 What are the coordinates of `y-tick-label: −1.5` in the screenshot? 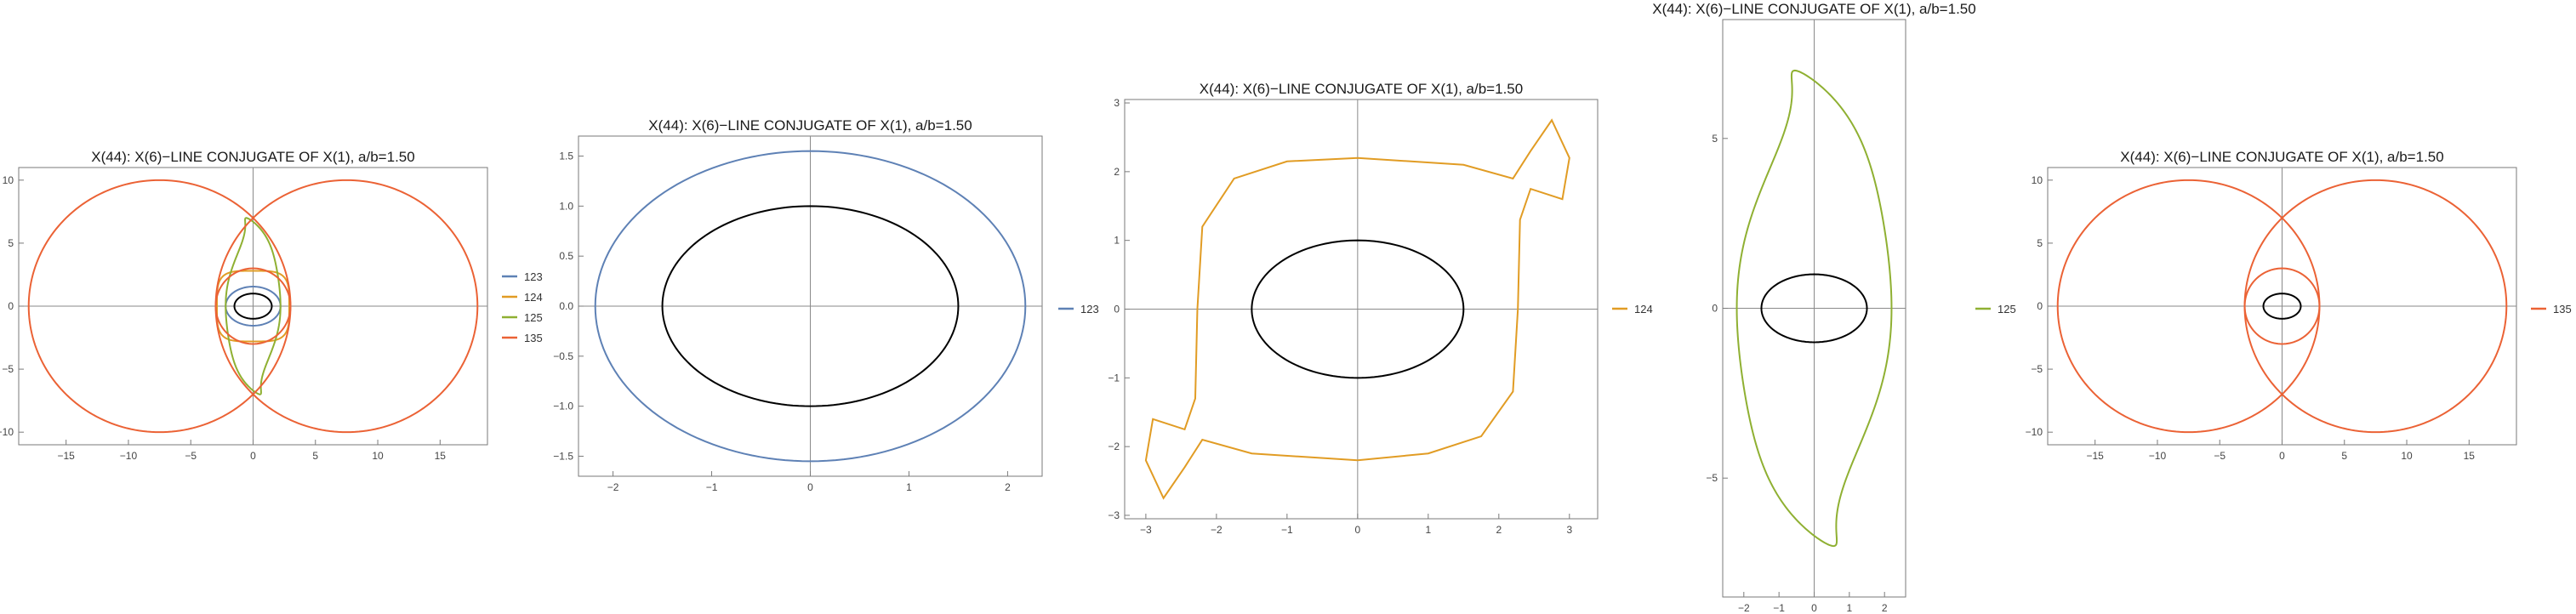 It's located at (563, 456).